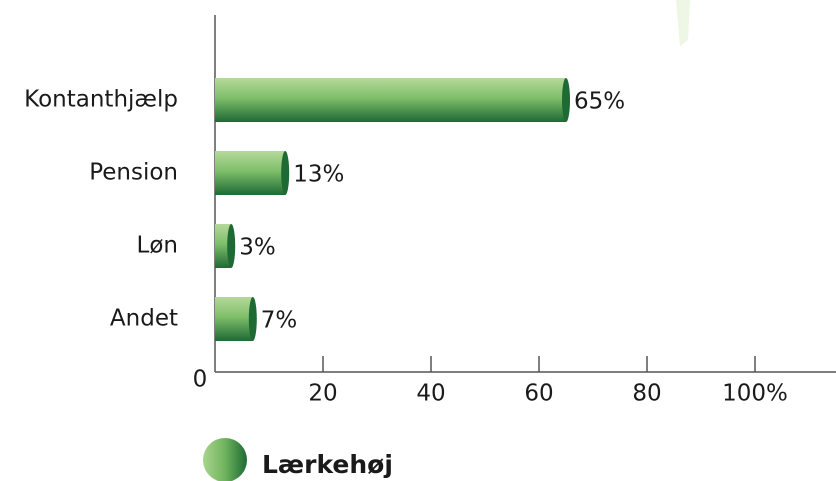 The width and height of the screenshot is (836, 481). Describe the element at coordinates (318, 175) in the screenshot. I see `value-label: 13%` at that location.